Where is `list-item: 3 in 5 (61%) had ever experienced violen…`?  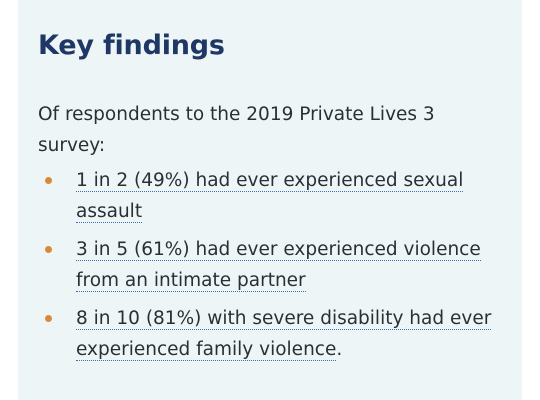
list-item: 3 in 5 (61%) had ever experienced violen… is located at coordinates (267, 265).